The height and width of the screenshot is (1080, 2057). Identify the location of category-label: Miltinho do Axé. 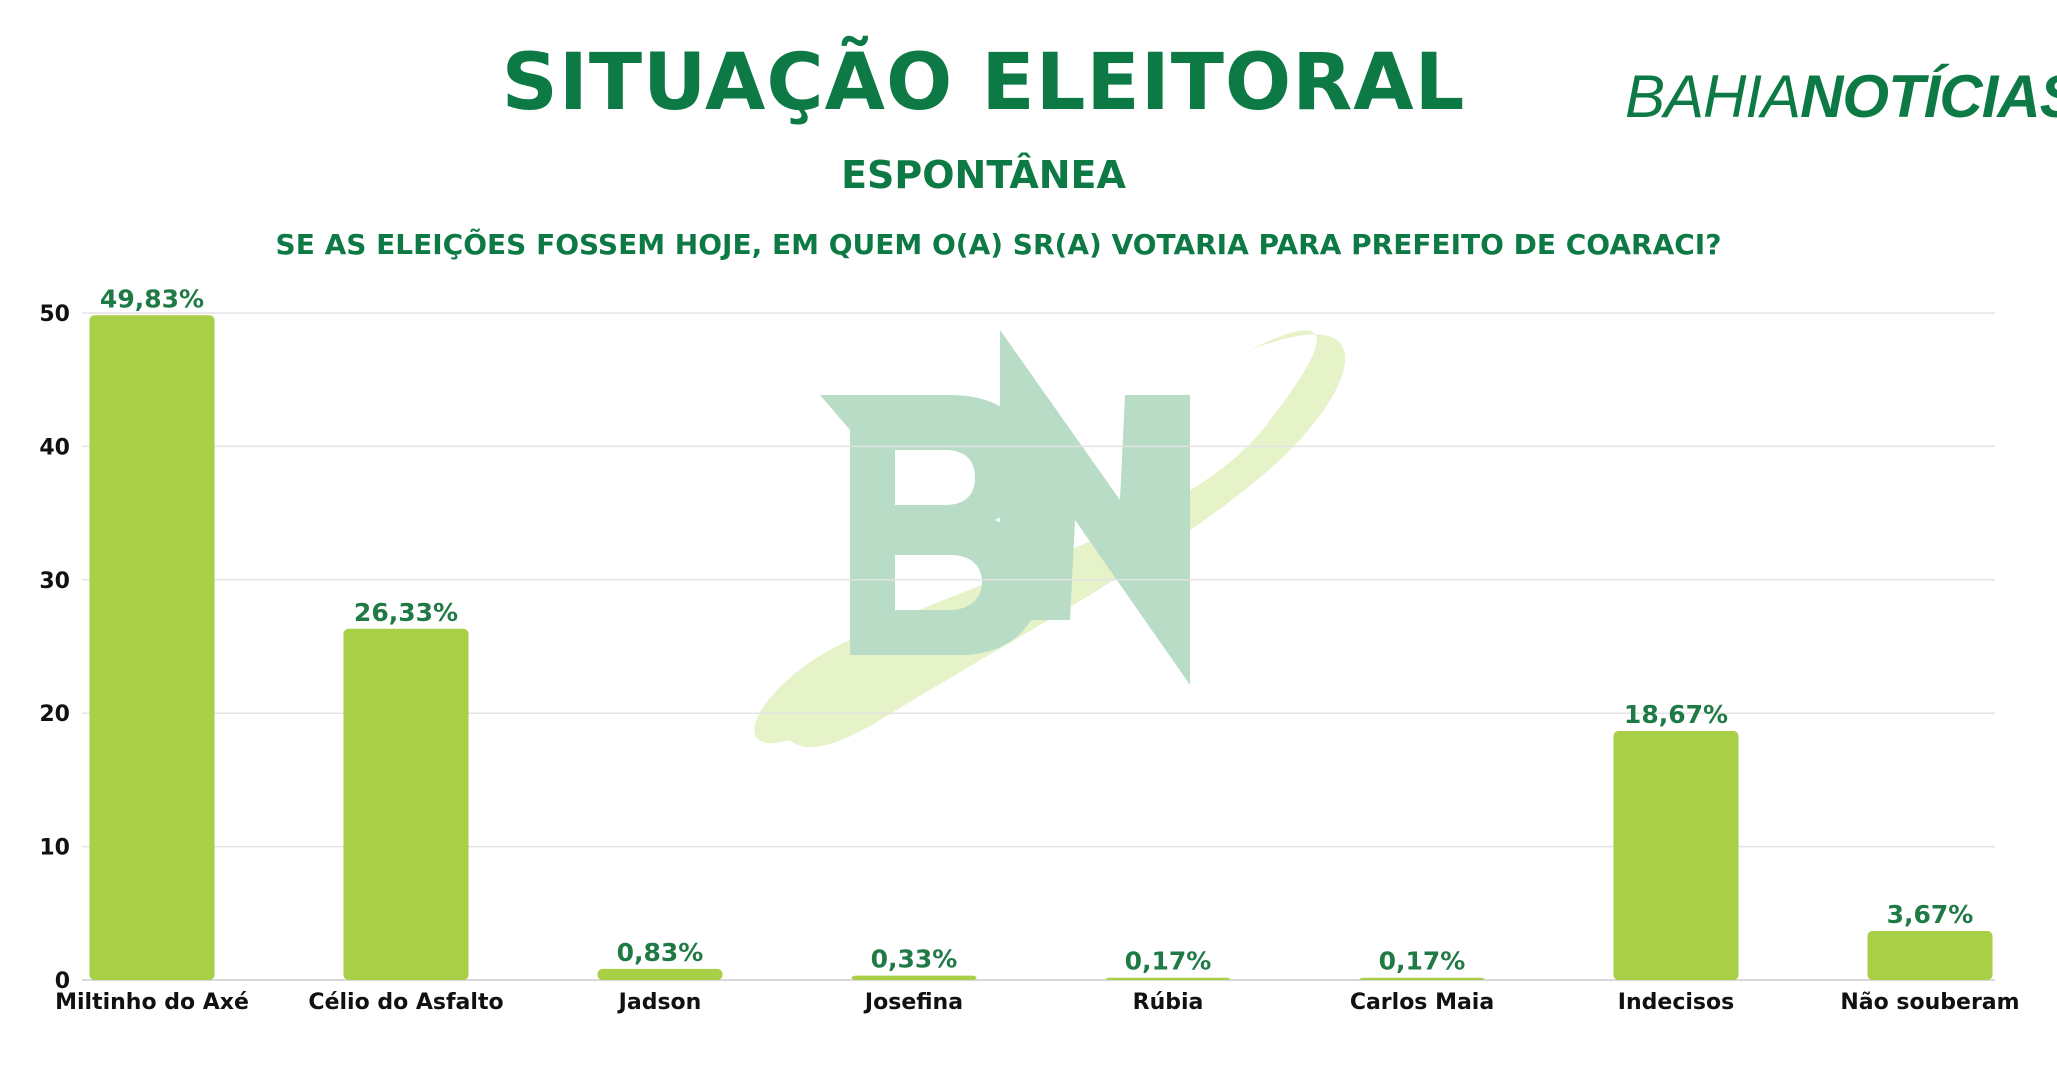
(152, 1002).